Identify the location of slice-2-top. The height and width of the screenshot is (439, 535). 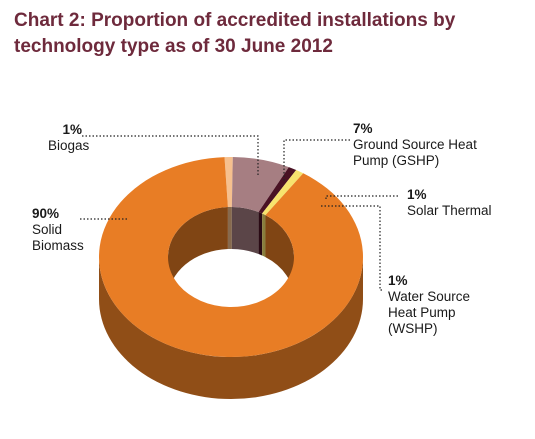
(260, 185).